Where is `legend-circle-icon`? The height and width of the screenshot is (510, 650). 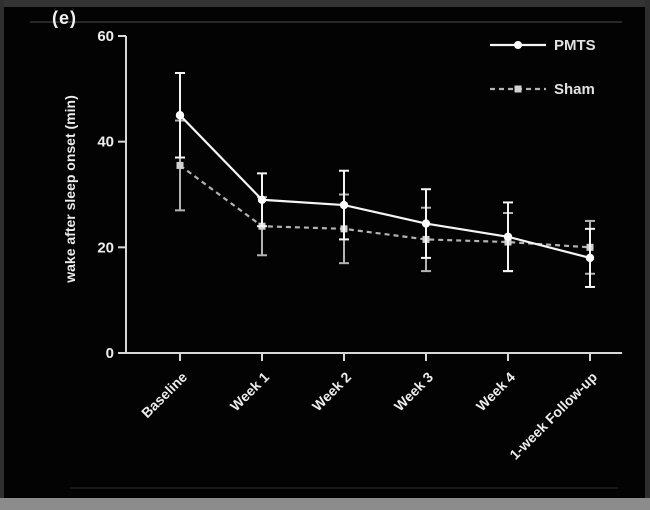 legend-circle-icon is located at coordinates (518, 45).